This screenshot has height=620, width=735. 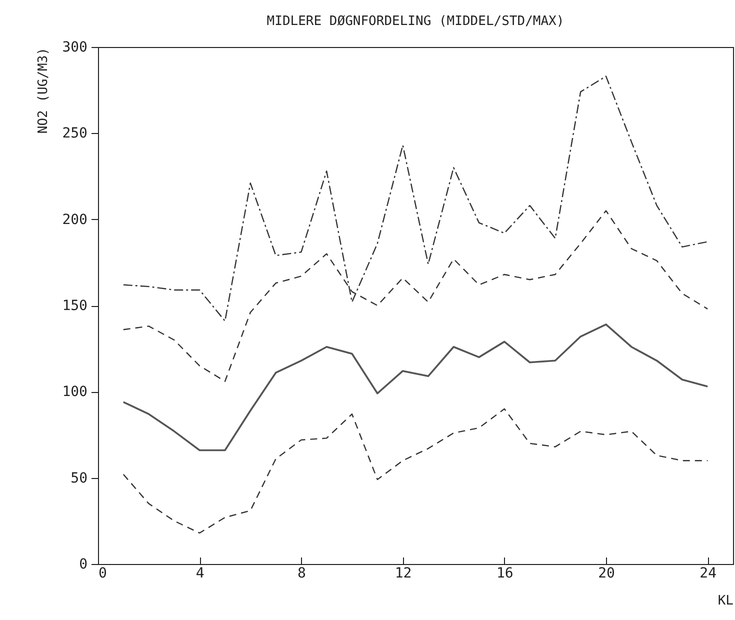 What do you see at coordinates (75, 134) in the screenshot?
I see `y-tick-label: 250` at bounding box center [75, 134].